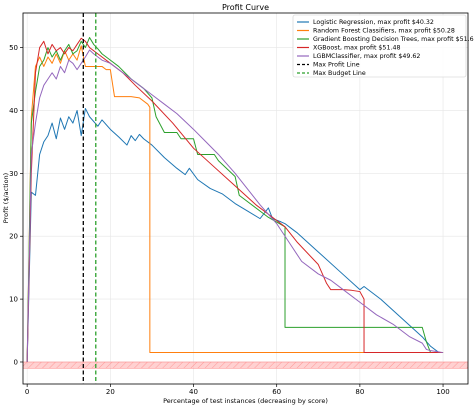 The width and height of the screenshot is (474, 407). Describe the element at coordinates (276, 392) in the screenshot. I see `x-tick-label-3: 60` at that location.